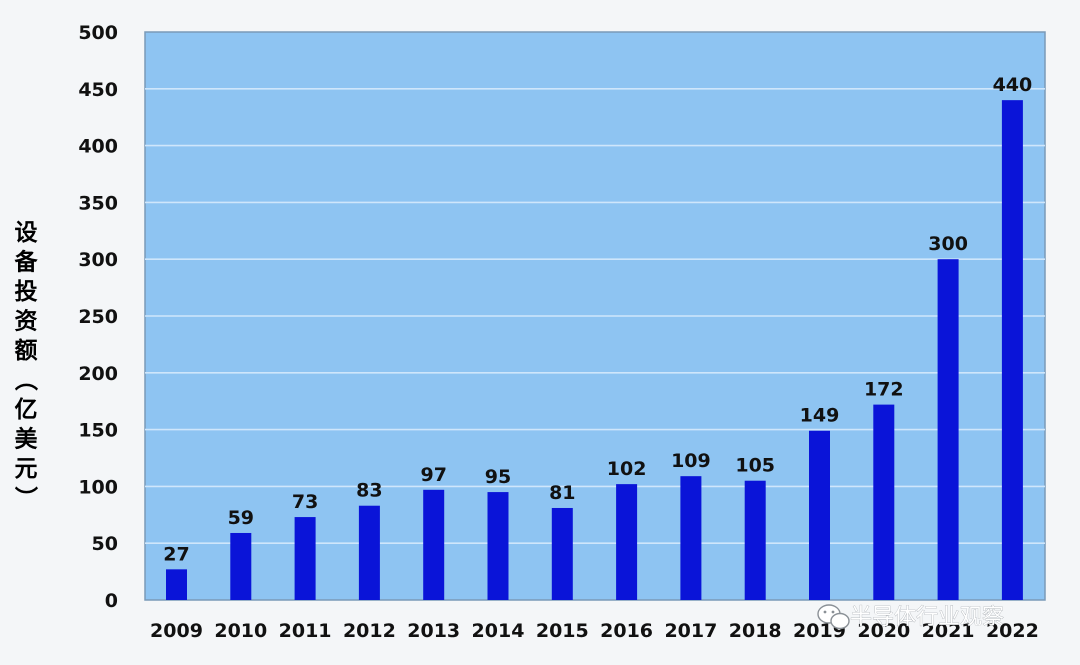 This screenshot has width=1080, height=665. What do you see at coordinates (98, 203) in the screenshot?
I see `y-tick-label: 350` at bounding box center [98, 203].